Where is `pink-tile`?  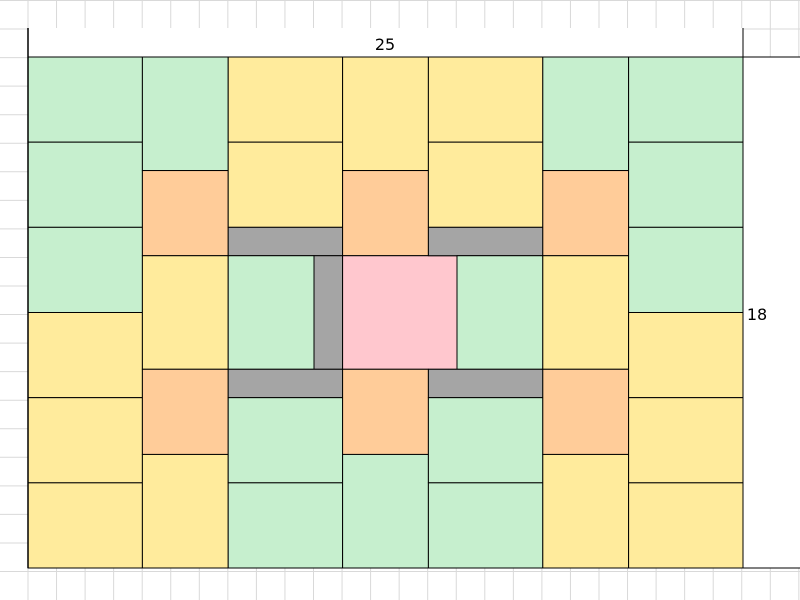
pink-tile is located at coordinates (400, 312).